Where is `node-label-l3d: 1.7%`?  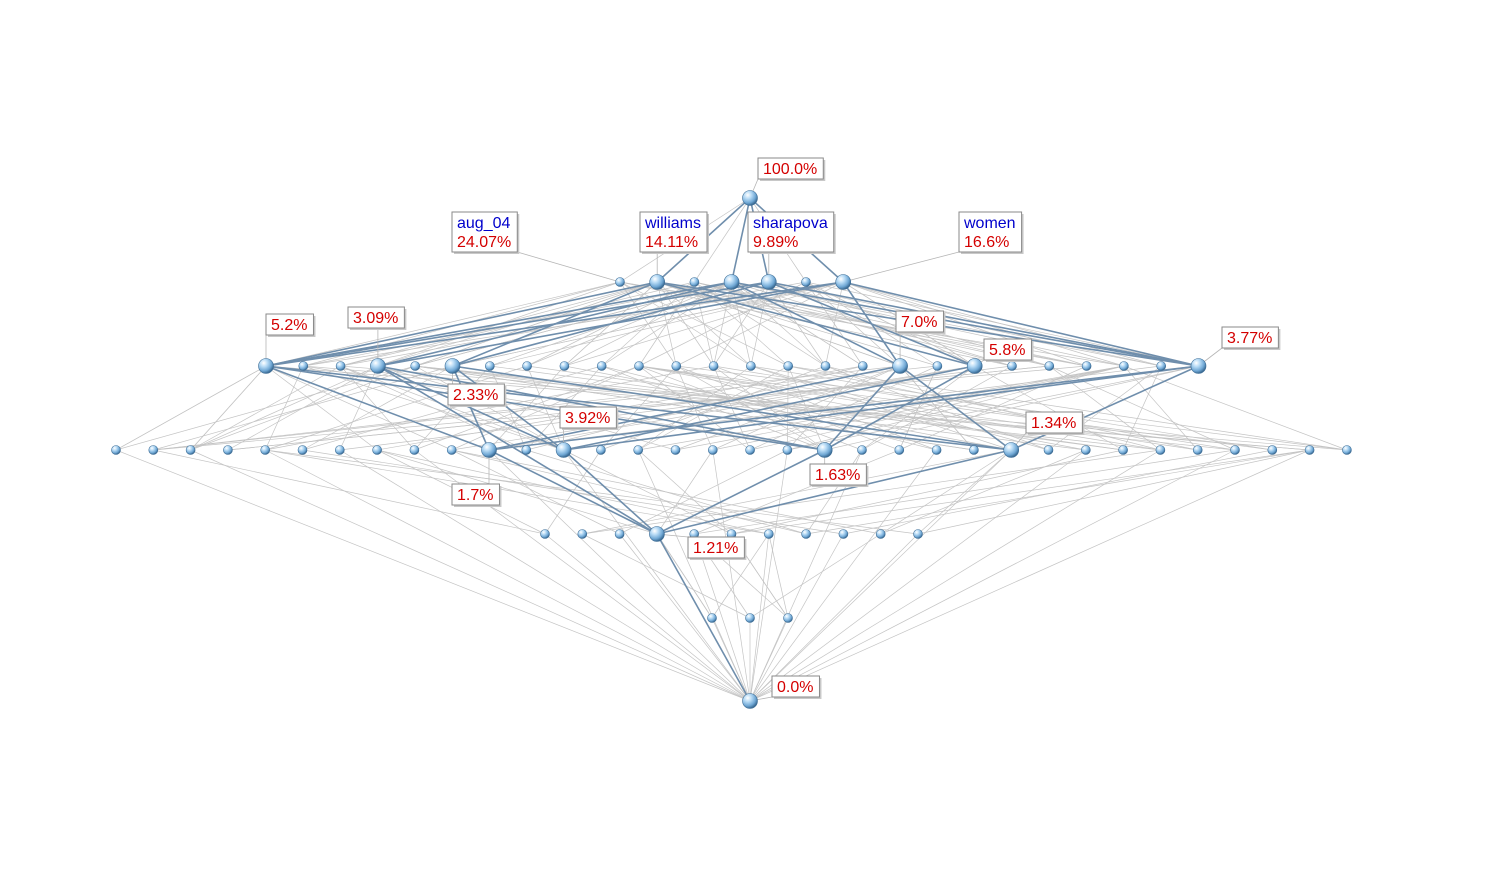 node-label-l3d: 1.7% is located at coordinates (476, 495).